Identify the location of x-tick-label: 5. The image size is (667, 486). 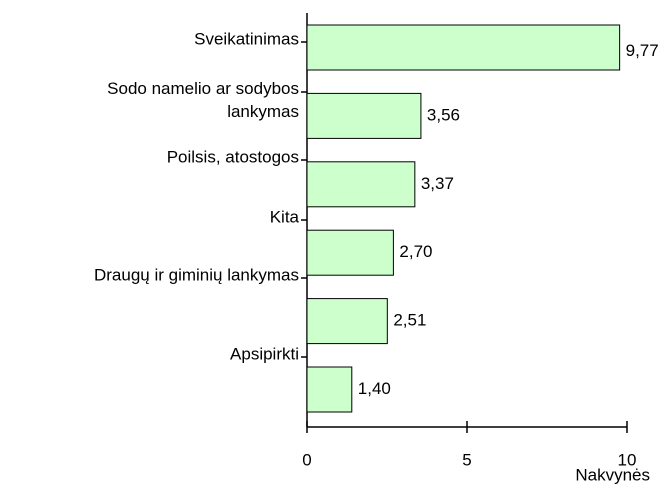
(466, 459).